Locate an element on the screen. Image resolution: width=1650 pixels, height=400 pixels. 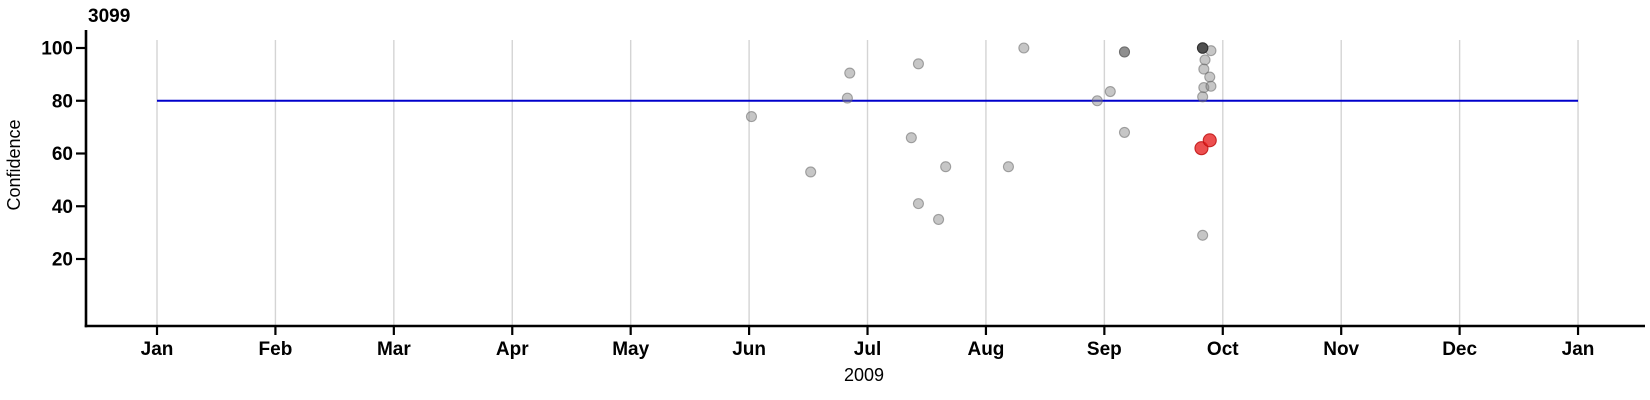
data-point-red is located at coordinates (1209, 140).